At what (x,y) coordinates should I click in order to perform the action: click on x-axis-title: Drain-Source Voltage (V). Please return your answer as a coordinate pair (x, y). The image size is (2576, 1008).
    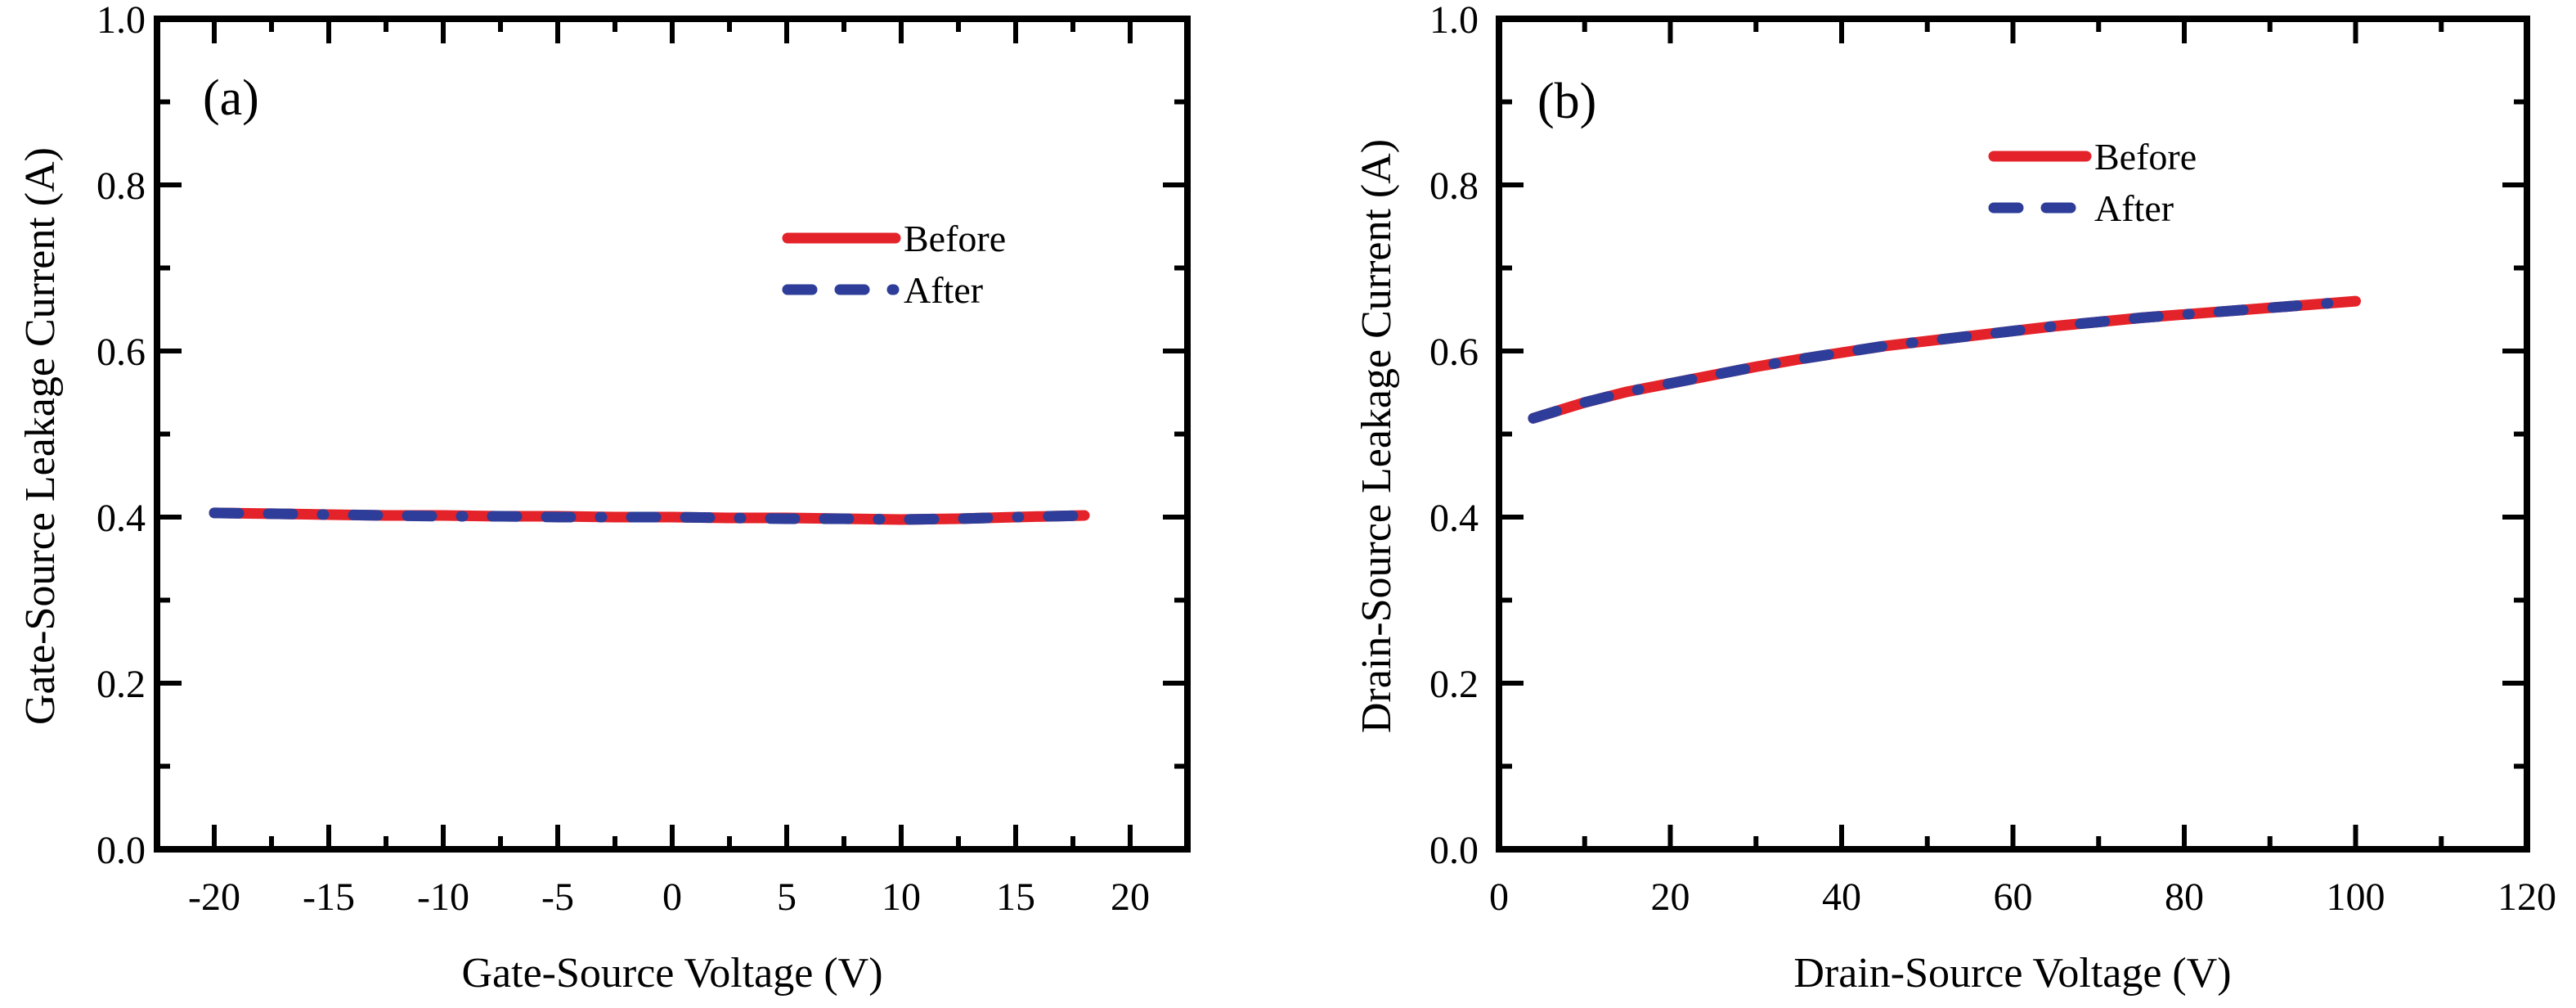
    Looking at the image, I should click on (2012, 974).